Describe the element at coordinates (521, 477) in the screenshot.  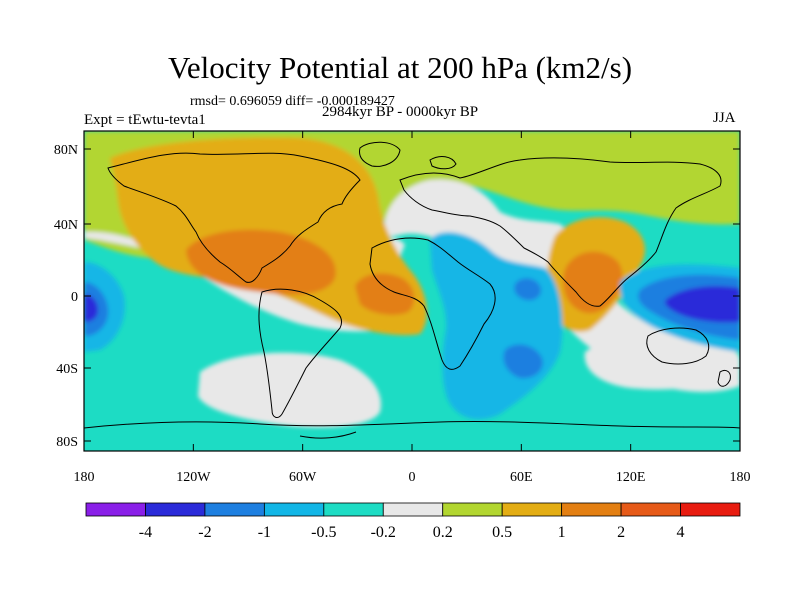
I see `lon-tick-label: 60E` at that location.